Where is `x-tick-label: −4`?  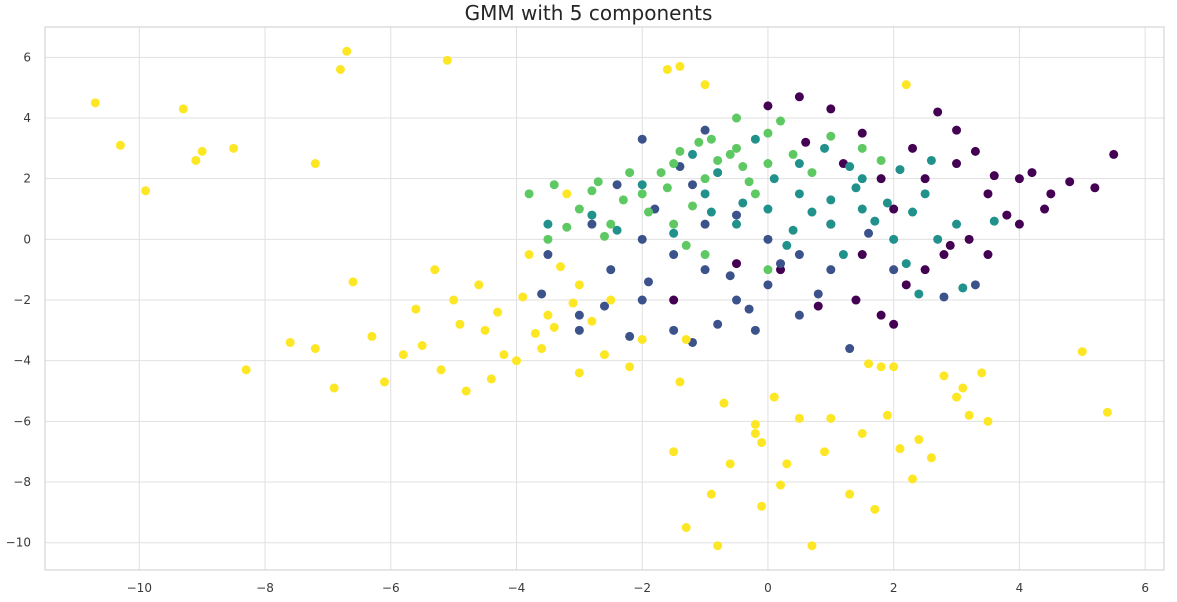
x-tick-label: −4 is located at coordinates (517, 588).